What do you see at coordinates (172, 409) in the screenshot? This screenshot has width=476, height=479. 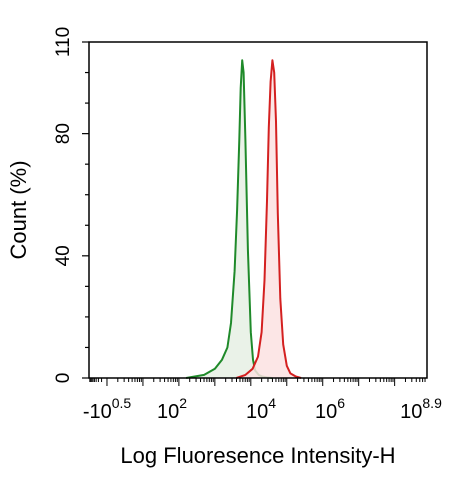 I see `x-tick-label: 10²` at bounding box center [172, 409].